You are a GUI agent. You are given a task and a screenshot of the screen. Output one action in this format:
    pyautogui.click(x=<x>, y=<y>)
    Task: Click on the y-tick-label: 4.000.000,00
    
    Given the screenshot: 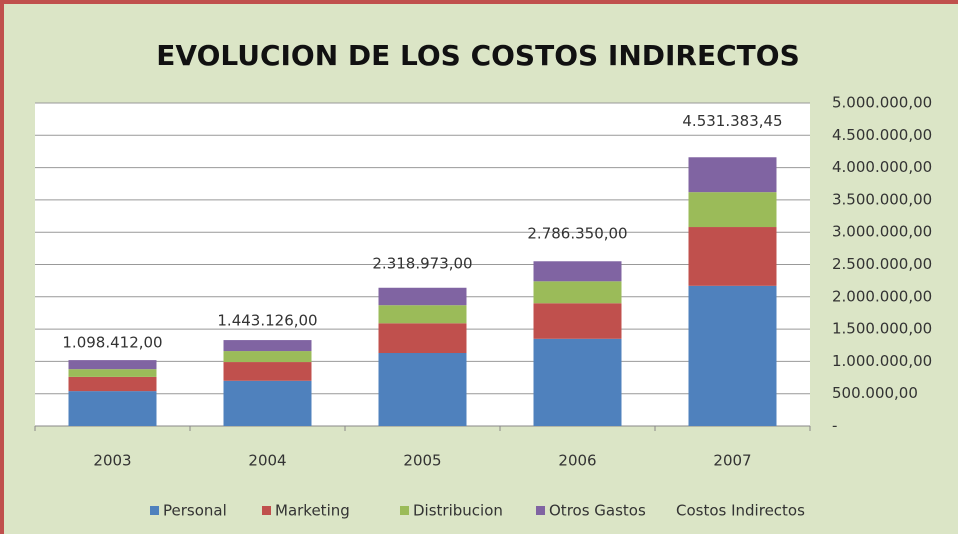 What is the action you would take?
    pyautogui.click(x=882, y=167)
    